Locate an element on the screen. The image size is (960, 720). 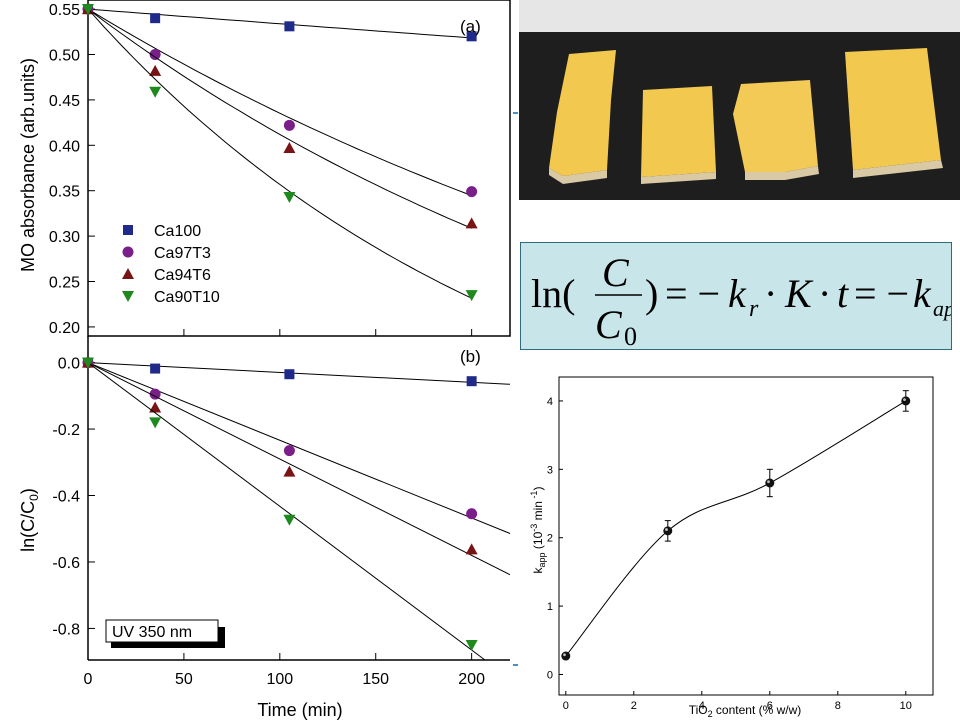
panel-a-ylabel: MO absorbance (arb.units) is located at coordinates (28, 165).